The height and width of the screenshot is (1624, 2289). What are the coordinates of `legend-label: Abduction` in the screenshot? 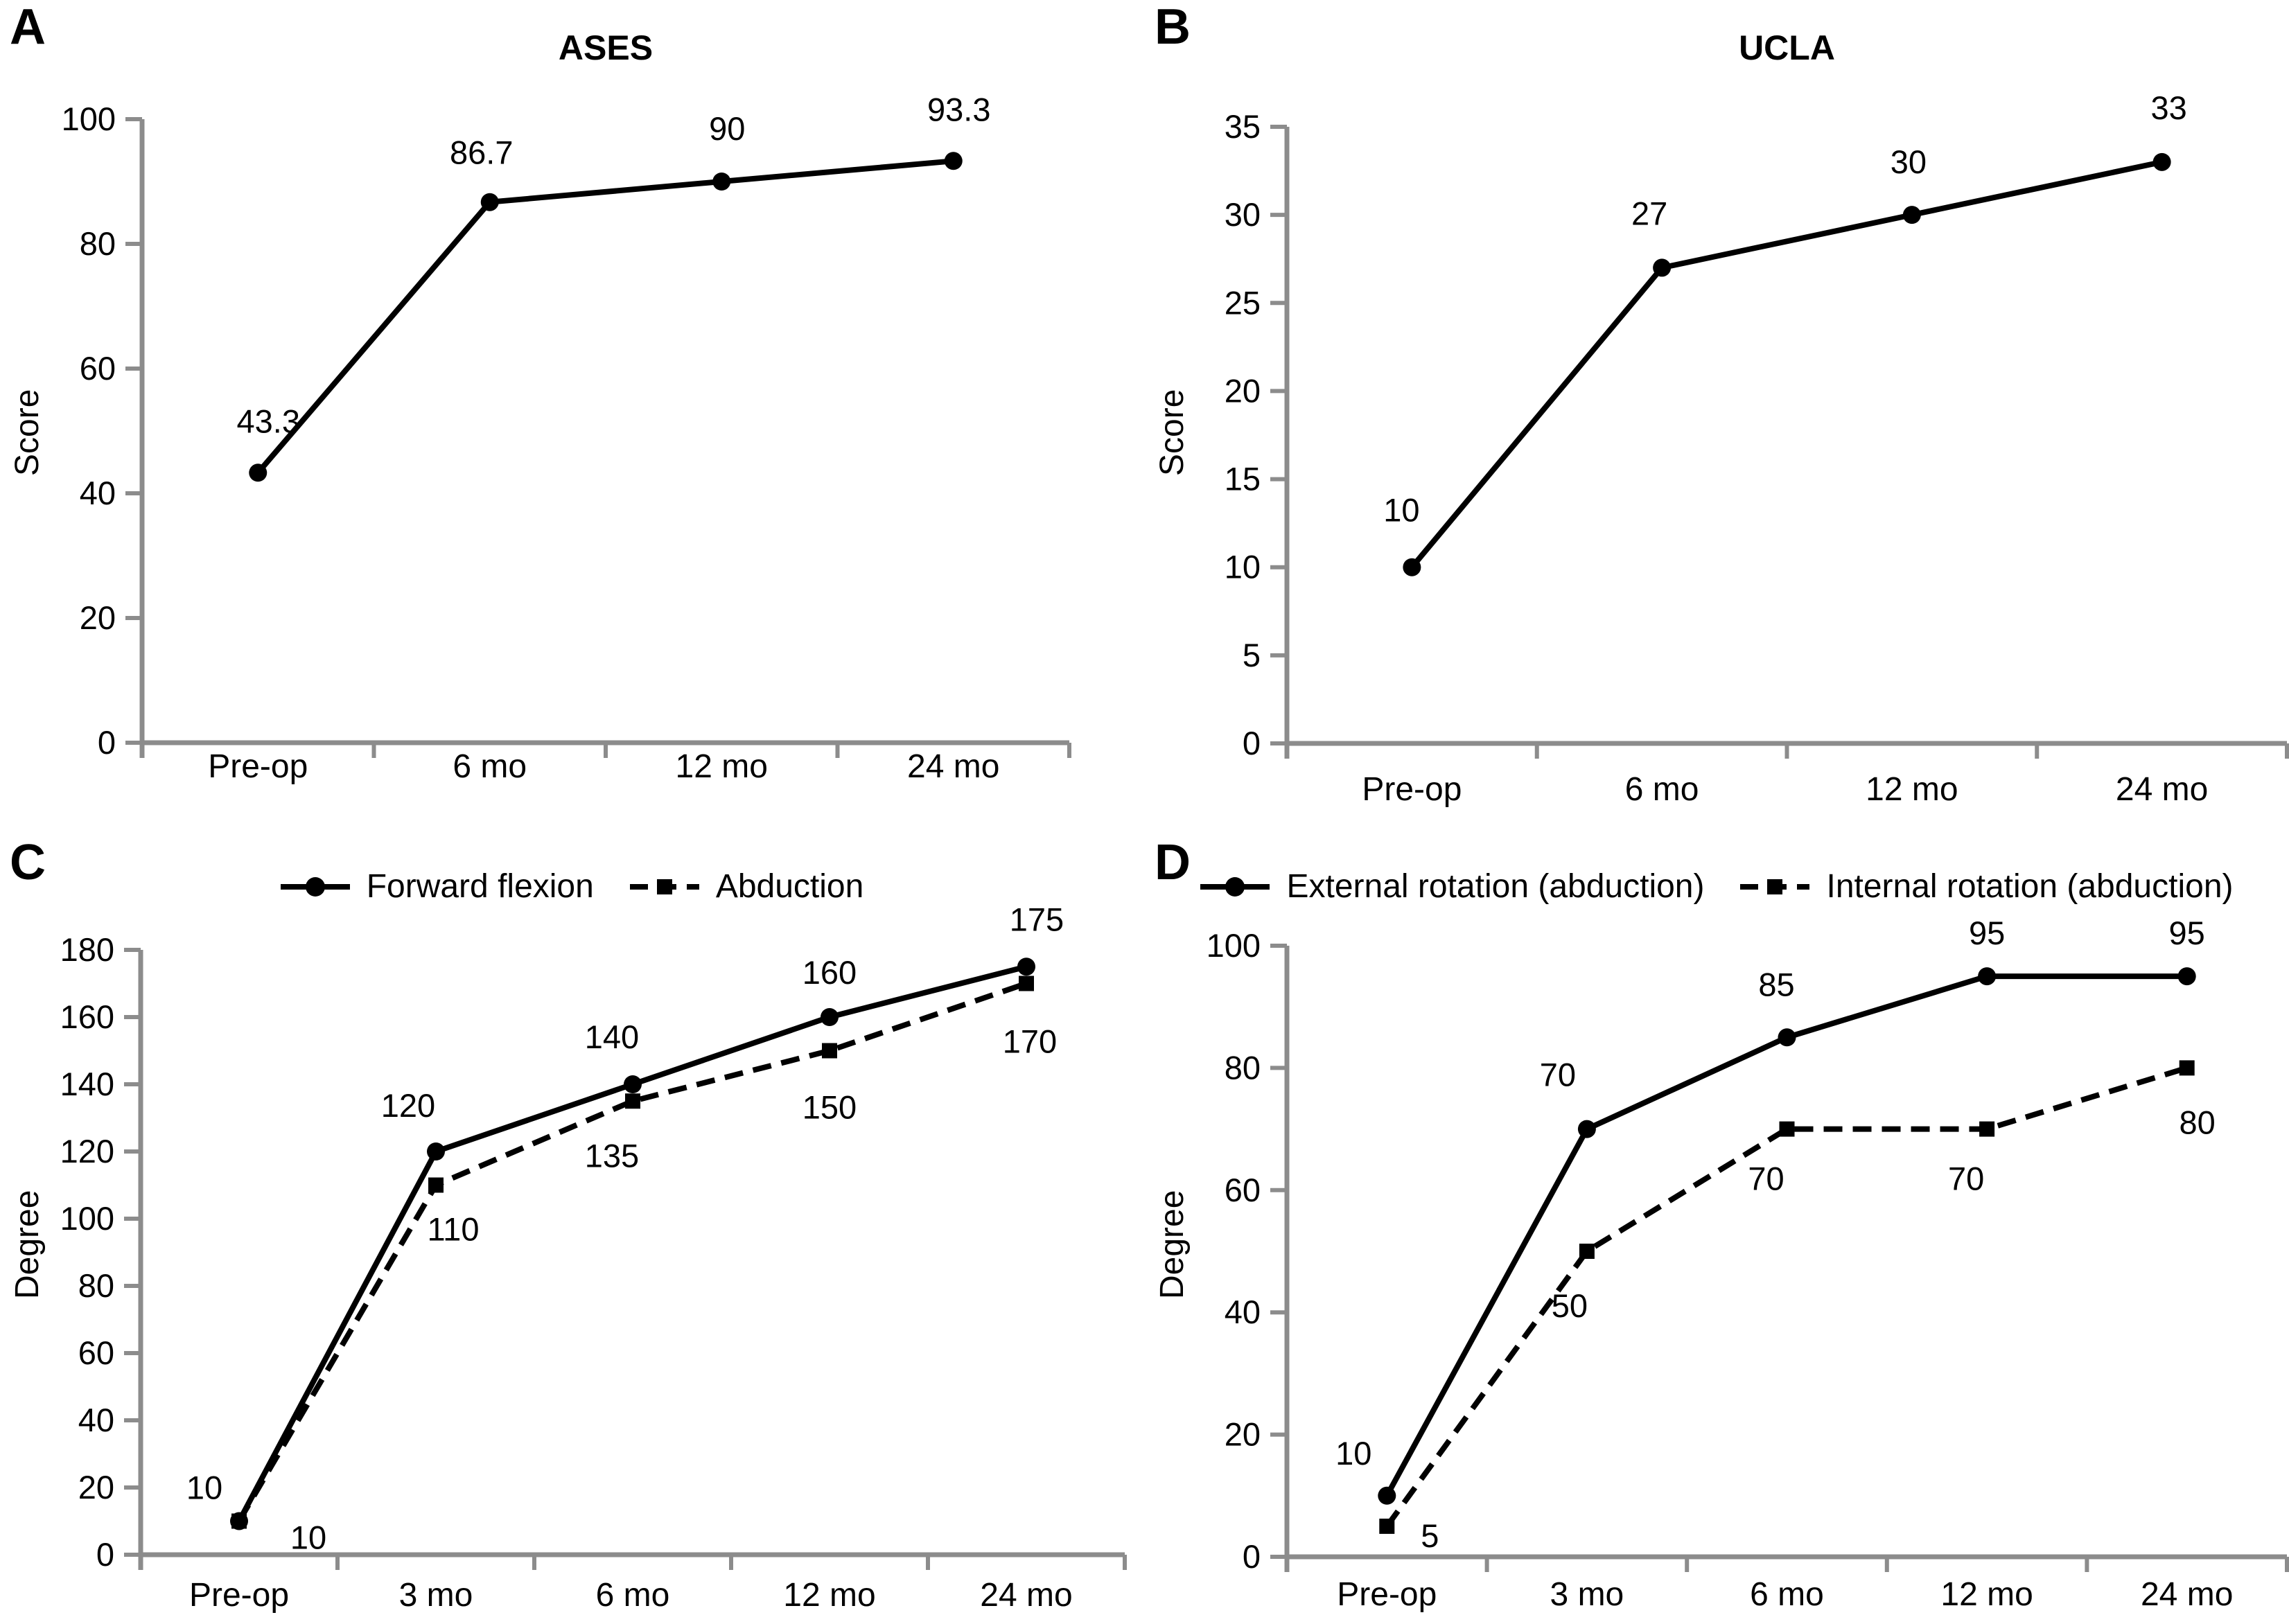 It's located at (790, 886).